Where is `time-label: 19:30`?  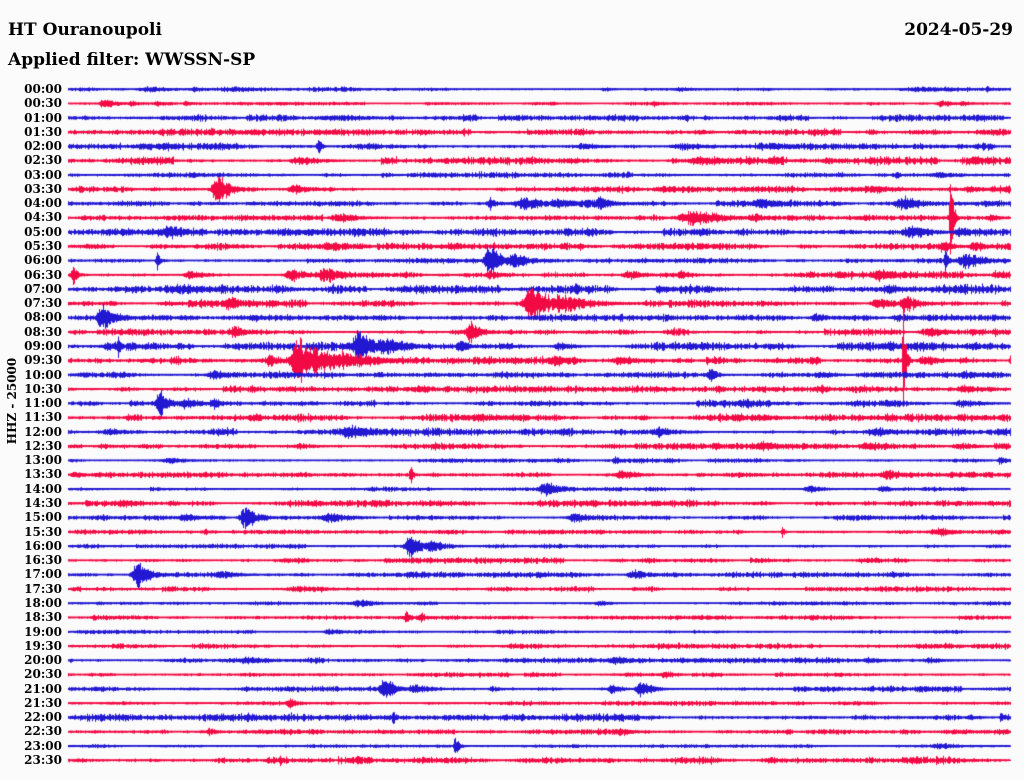 time-label: 19:30 is located at coordinates (43, 645).